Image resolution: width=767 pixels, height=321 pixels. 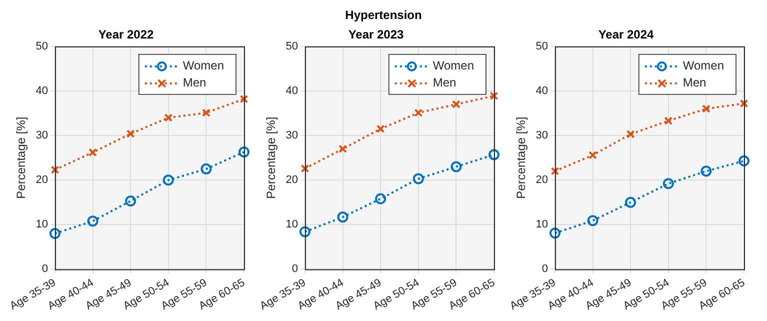 What do you see at coordinates (383, 16) in the screenshot?
I see `text: Hypertension` at bounding box center [383, 16].